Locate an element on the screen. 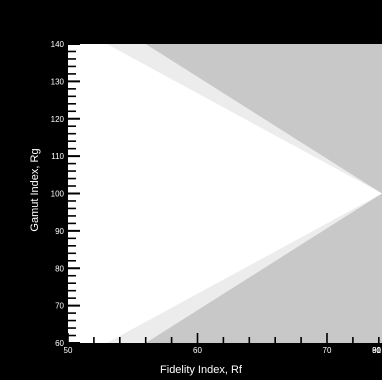 The height and width of the screenshot is (380, 382). x-tick-label: 1 is located at coordinates (379, 350).